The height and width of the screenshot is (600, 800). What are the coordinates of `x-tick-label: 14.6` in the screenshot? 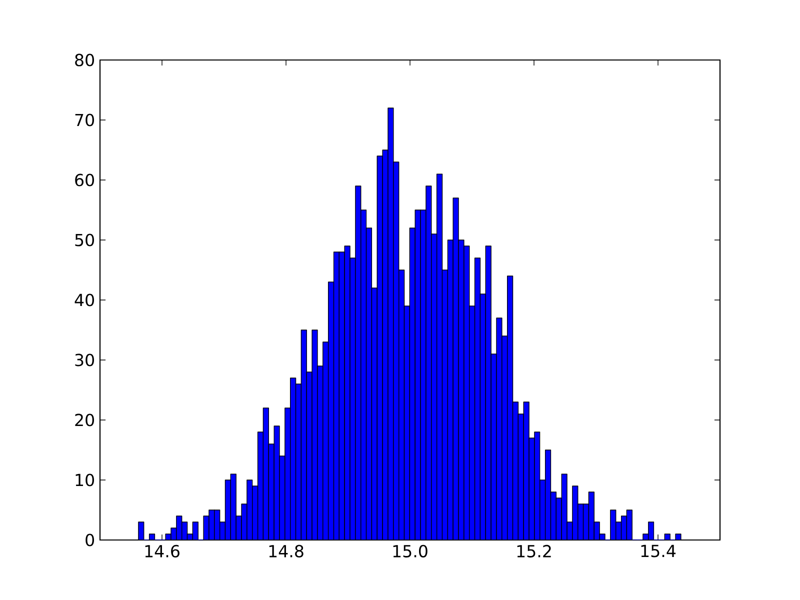 It's located at (162, 551).